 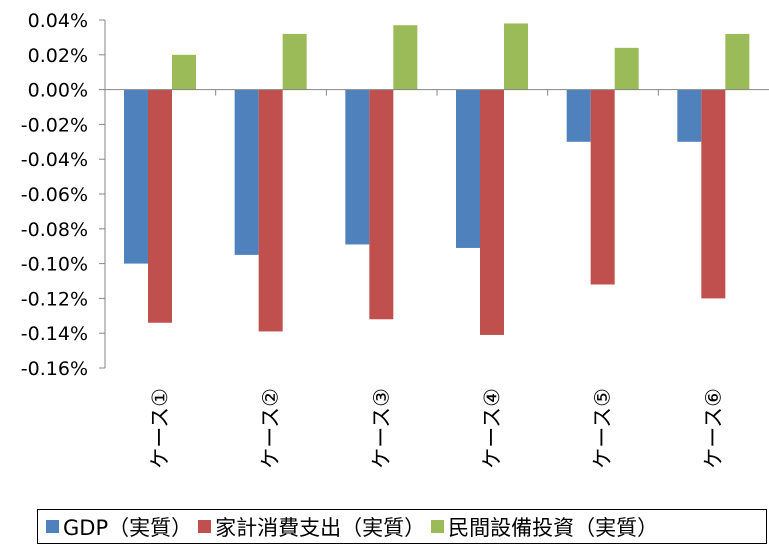 I want to click on legend-item-household-consumption: 家計消費支出（実質）, so click(x=311, y=527).